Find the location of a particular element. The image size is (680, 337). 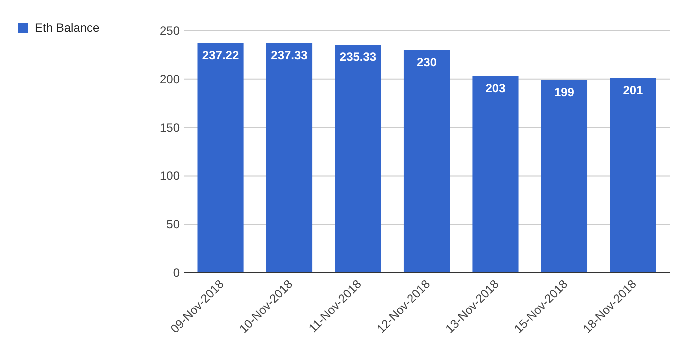

y-tick-label: 250 is located at coordinates (170, 31).